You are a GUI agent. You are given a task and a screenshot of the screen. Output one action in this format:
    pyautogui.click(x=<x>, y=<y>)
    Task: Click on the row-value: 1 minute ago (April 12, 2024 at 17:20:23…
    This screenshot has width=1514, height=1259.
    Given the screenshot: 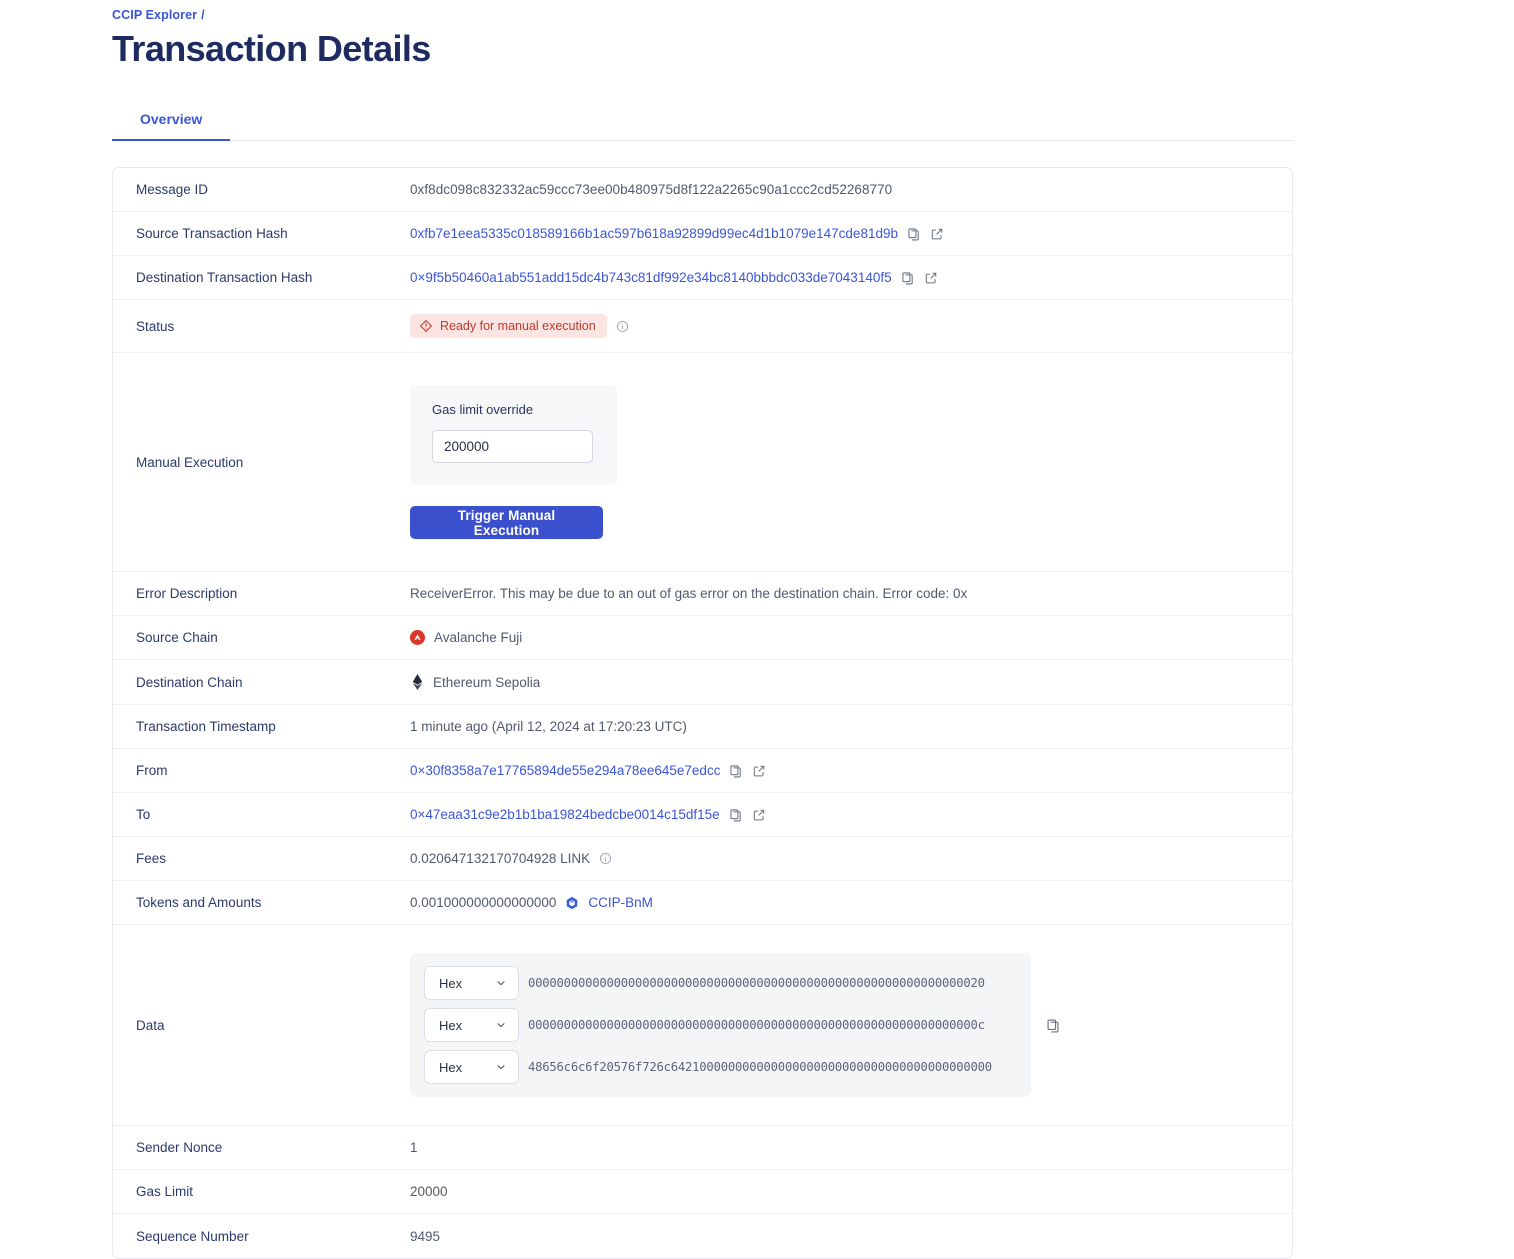 What is the action you would take?
    pyautogui.click(x=851, y=726)
    